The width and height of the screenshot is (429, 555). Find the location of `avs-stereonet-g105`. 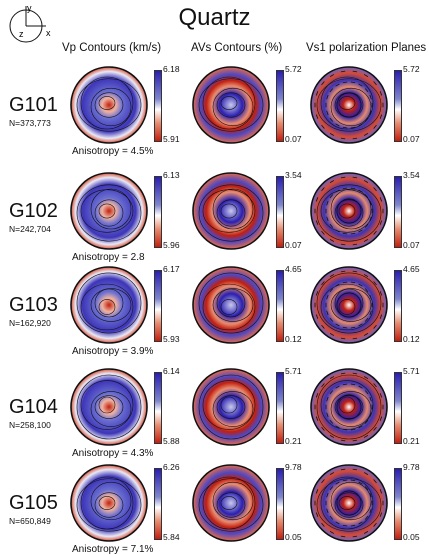

avs-stereonet-g105 is located at coordinates (231, 503).